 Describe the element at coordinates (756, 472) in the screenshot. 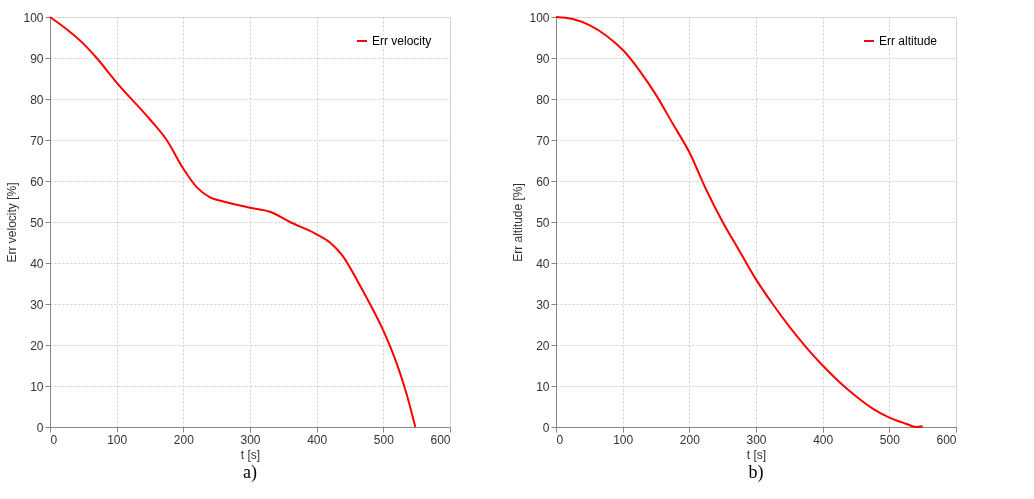

I see `text: b)` at that location.